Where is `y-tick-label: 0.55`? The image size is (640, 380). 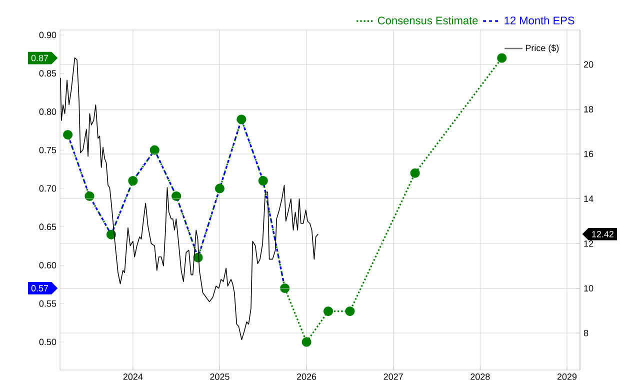 y-tick-label: 0.55 is located at coordinates (47, 303).